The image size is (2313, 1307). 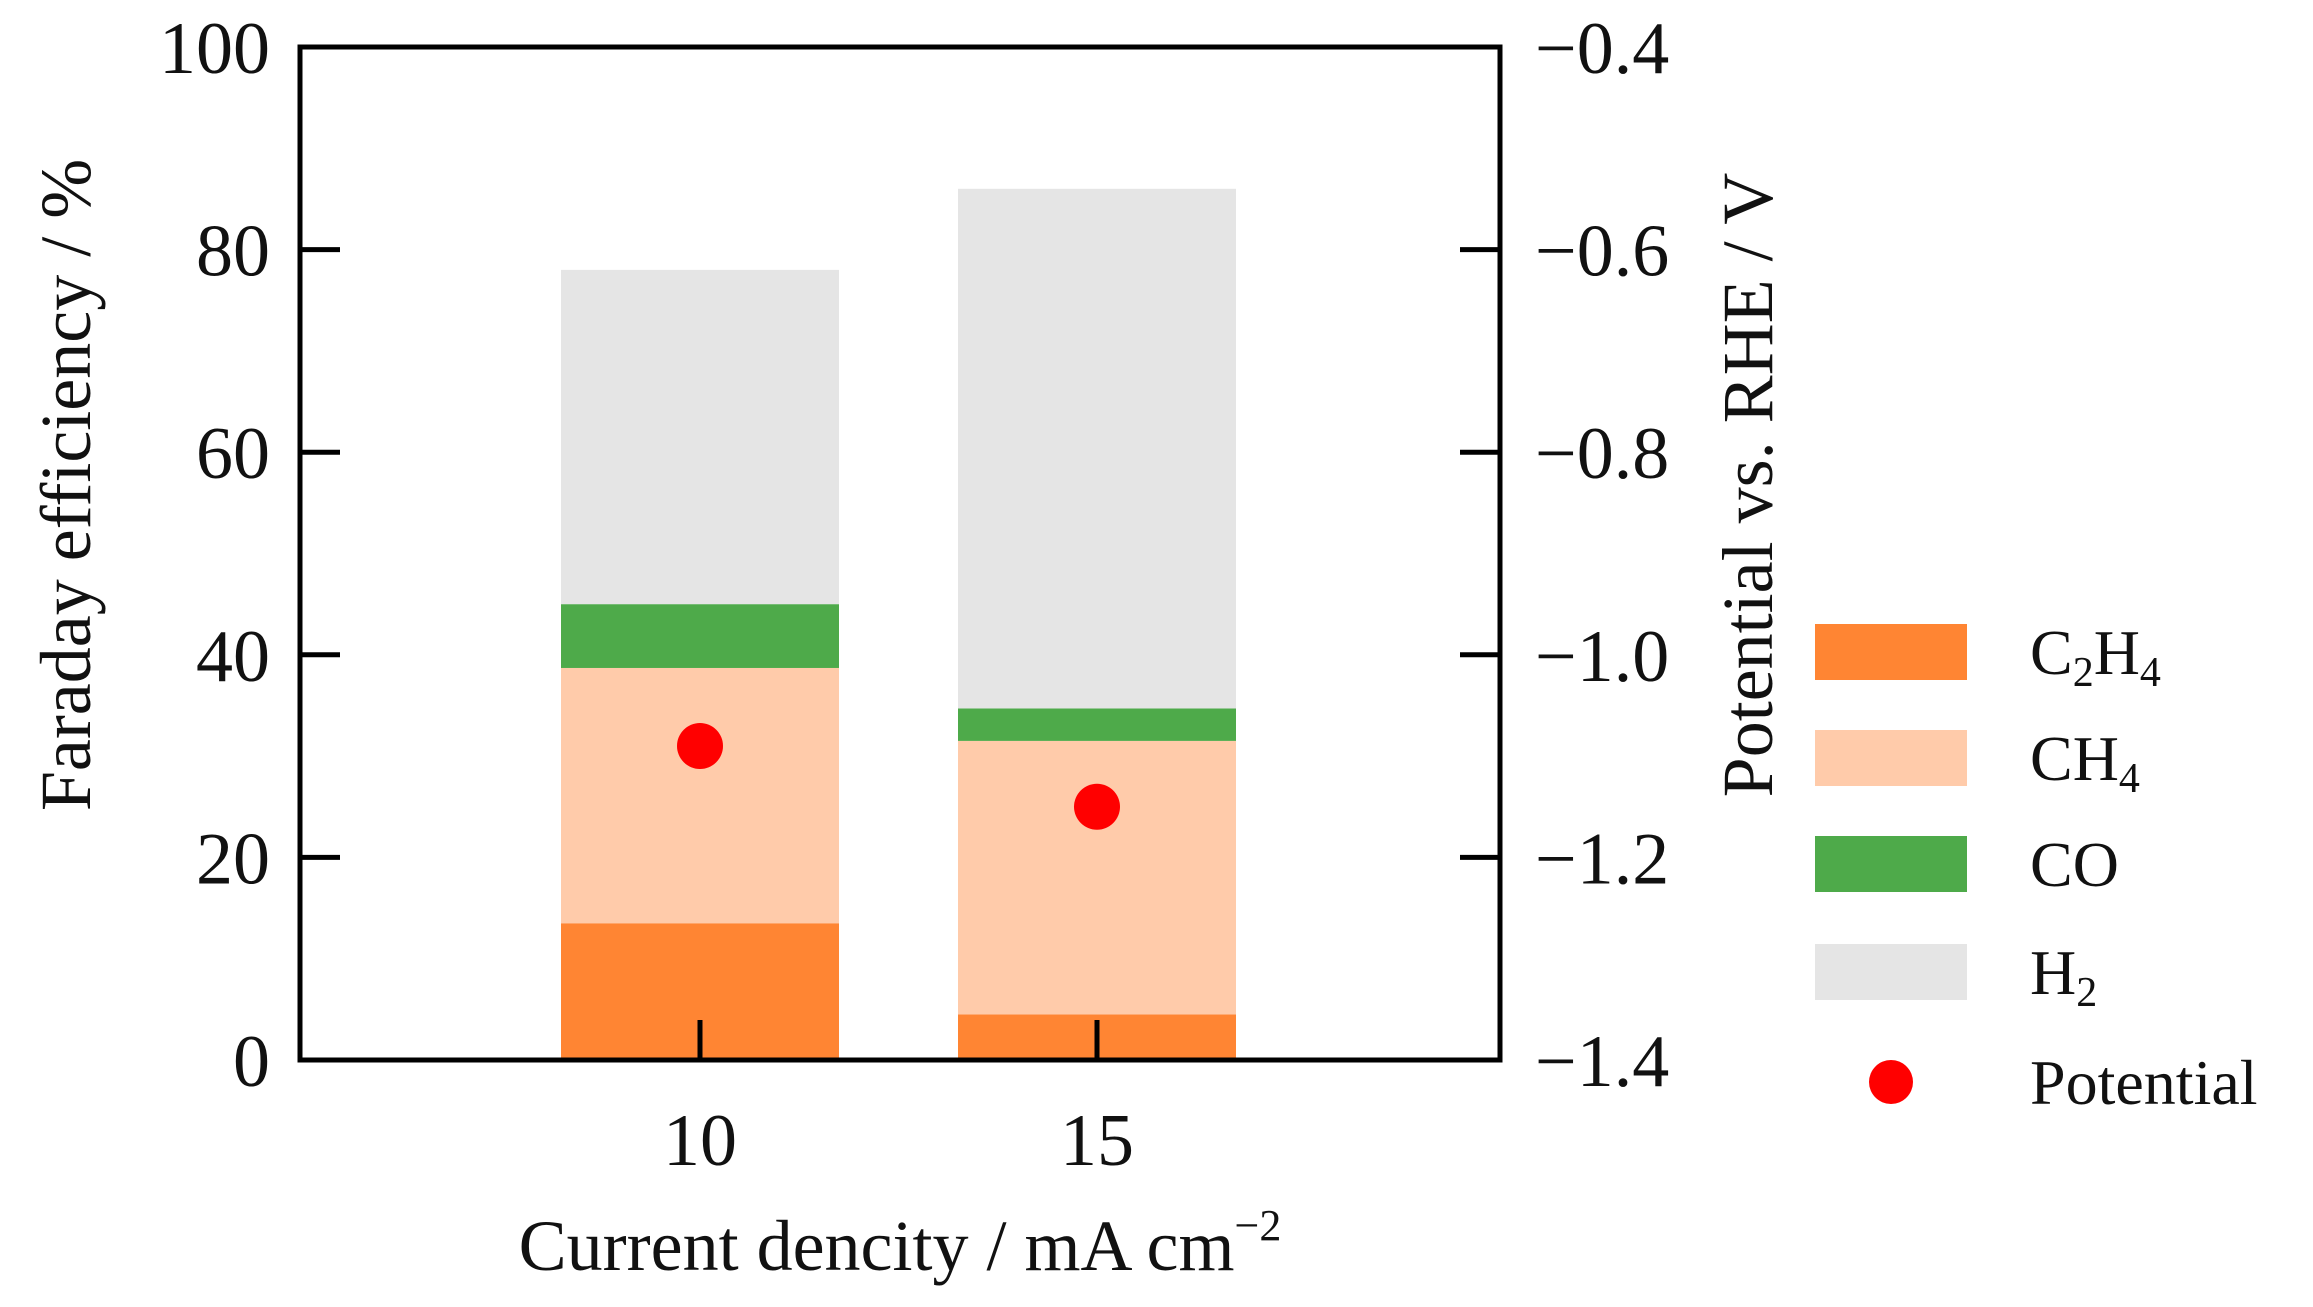 What do you see at coordinates (214, 49) in the screenshot?
I see `y-tick-label: 100` at bounding box center [214, 49].